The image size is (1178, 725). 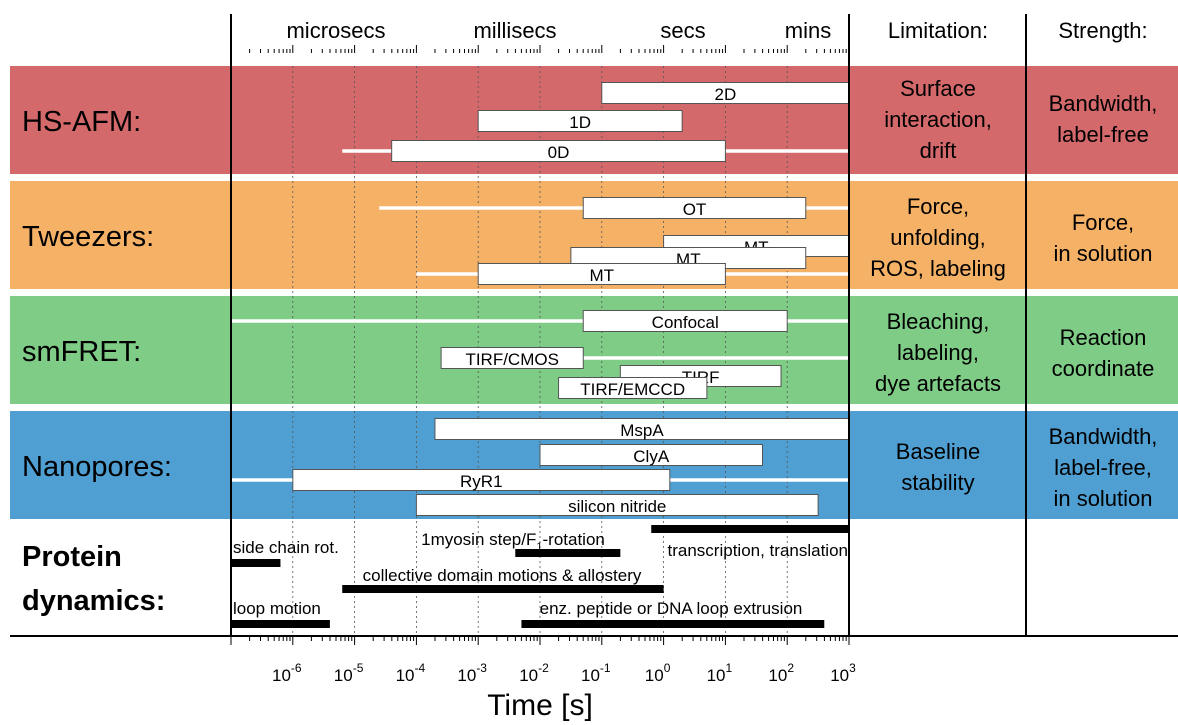 What do you see at coordinates (781, 673) in the screenshot?
I see `axis-tick-label: 10²` at bounding box center [781, 673].